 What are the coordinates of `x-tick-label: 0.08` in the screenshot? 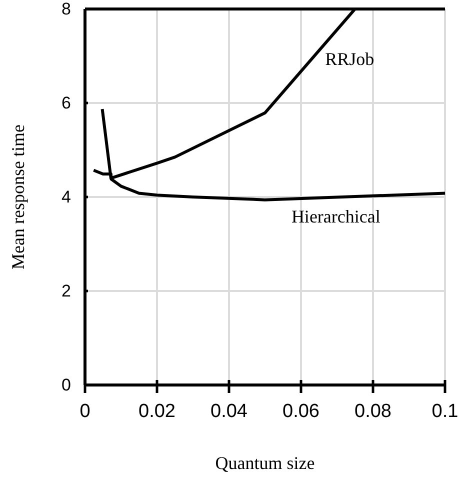 It's located at (373, 411).